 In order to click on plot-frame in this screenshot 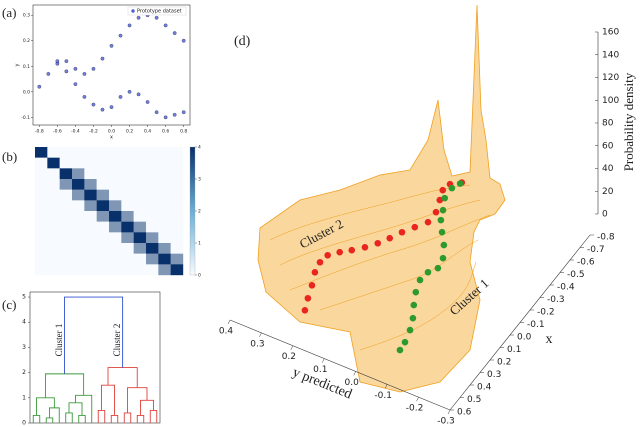, I will do `click(95, 357)`.